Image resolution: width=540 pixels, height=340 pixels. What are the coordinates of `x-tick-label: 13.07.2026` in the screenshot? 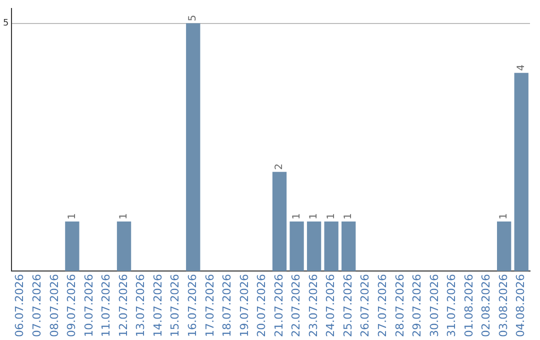 It's located at (141, 306).